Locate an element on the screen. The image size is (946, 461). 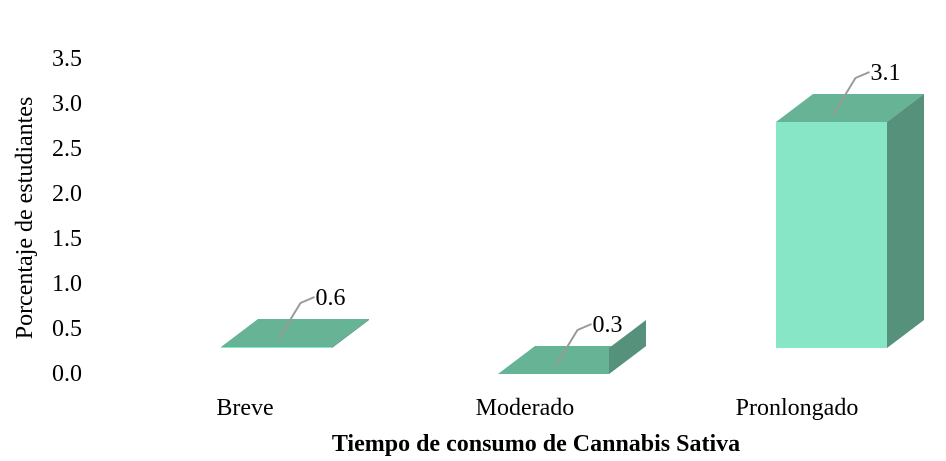
y-axis-ticks: 0.0 0.5 1.0 1.5 2.0 2.5 3.0 3.5 is located at coordinates (67, 216).